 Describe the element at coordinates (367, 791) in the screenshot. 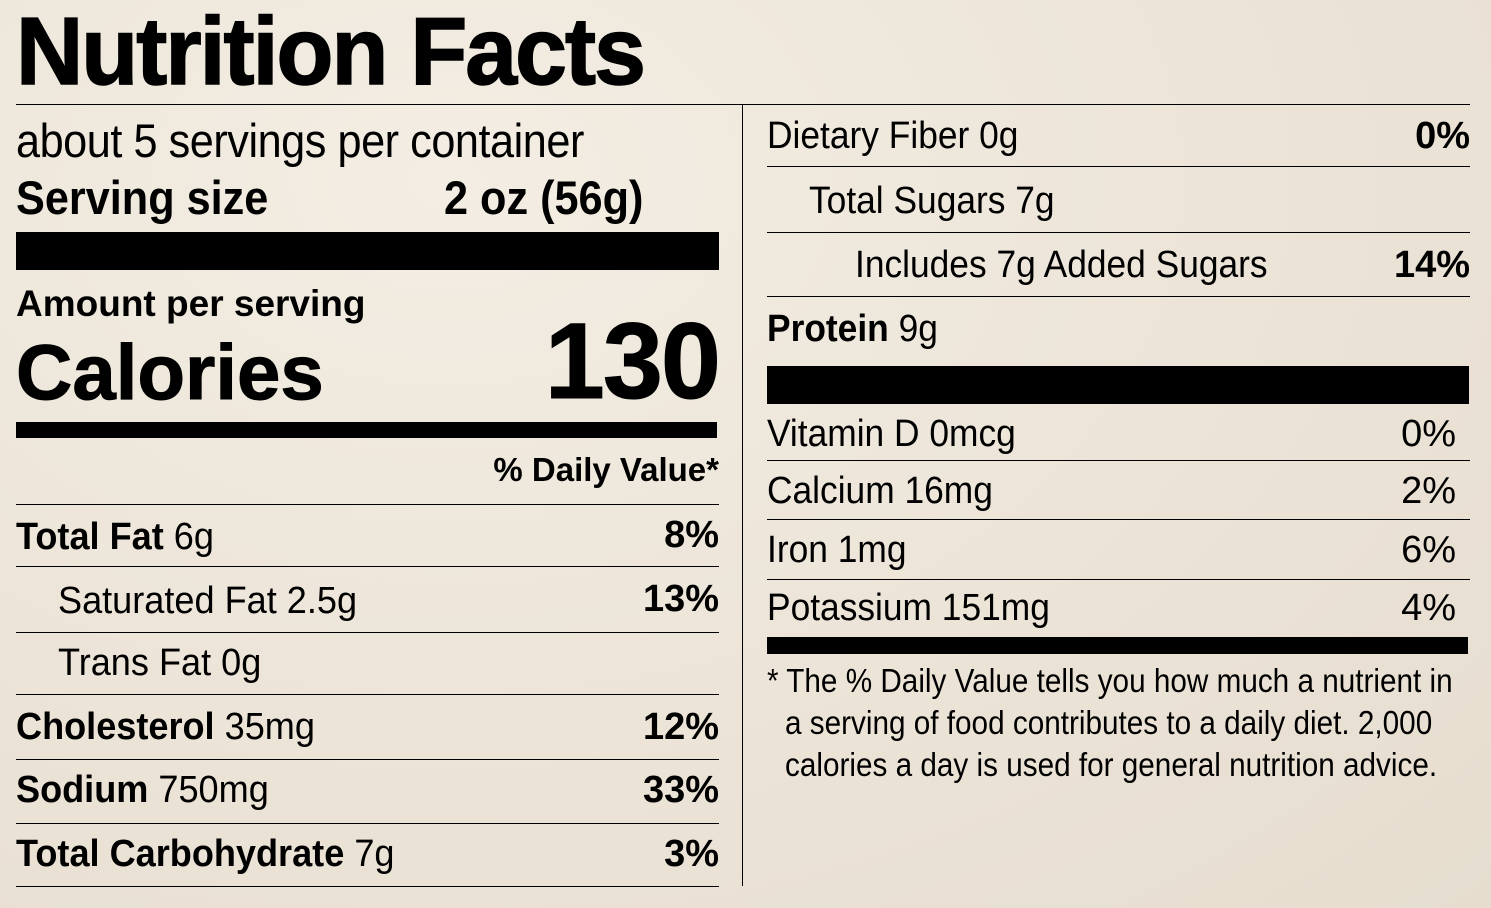

I see `nutrient-row-sodium: Sodium 750mg 33%` at that location.